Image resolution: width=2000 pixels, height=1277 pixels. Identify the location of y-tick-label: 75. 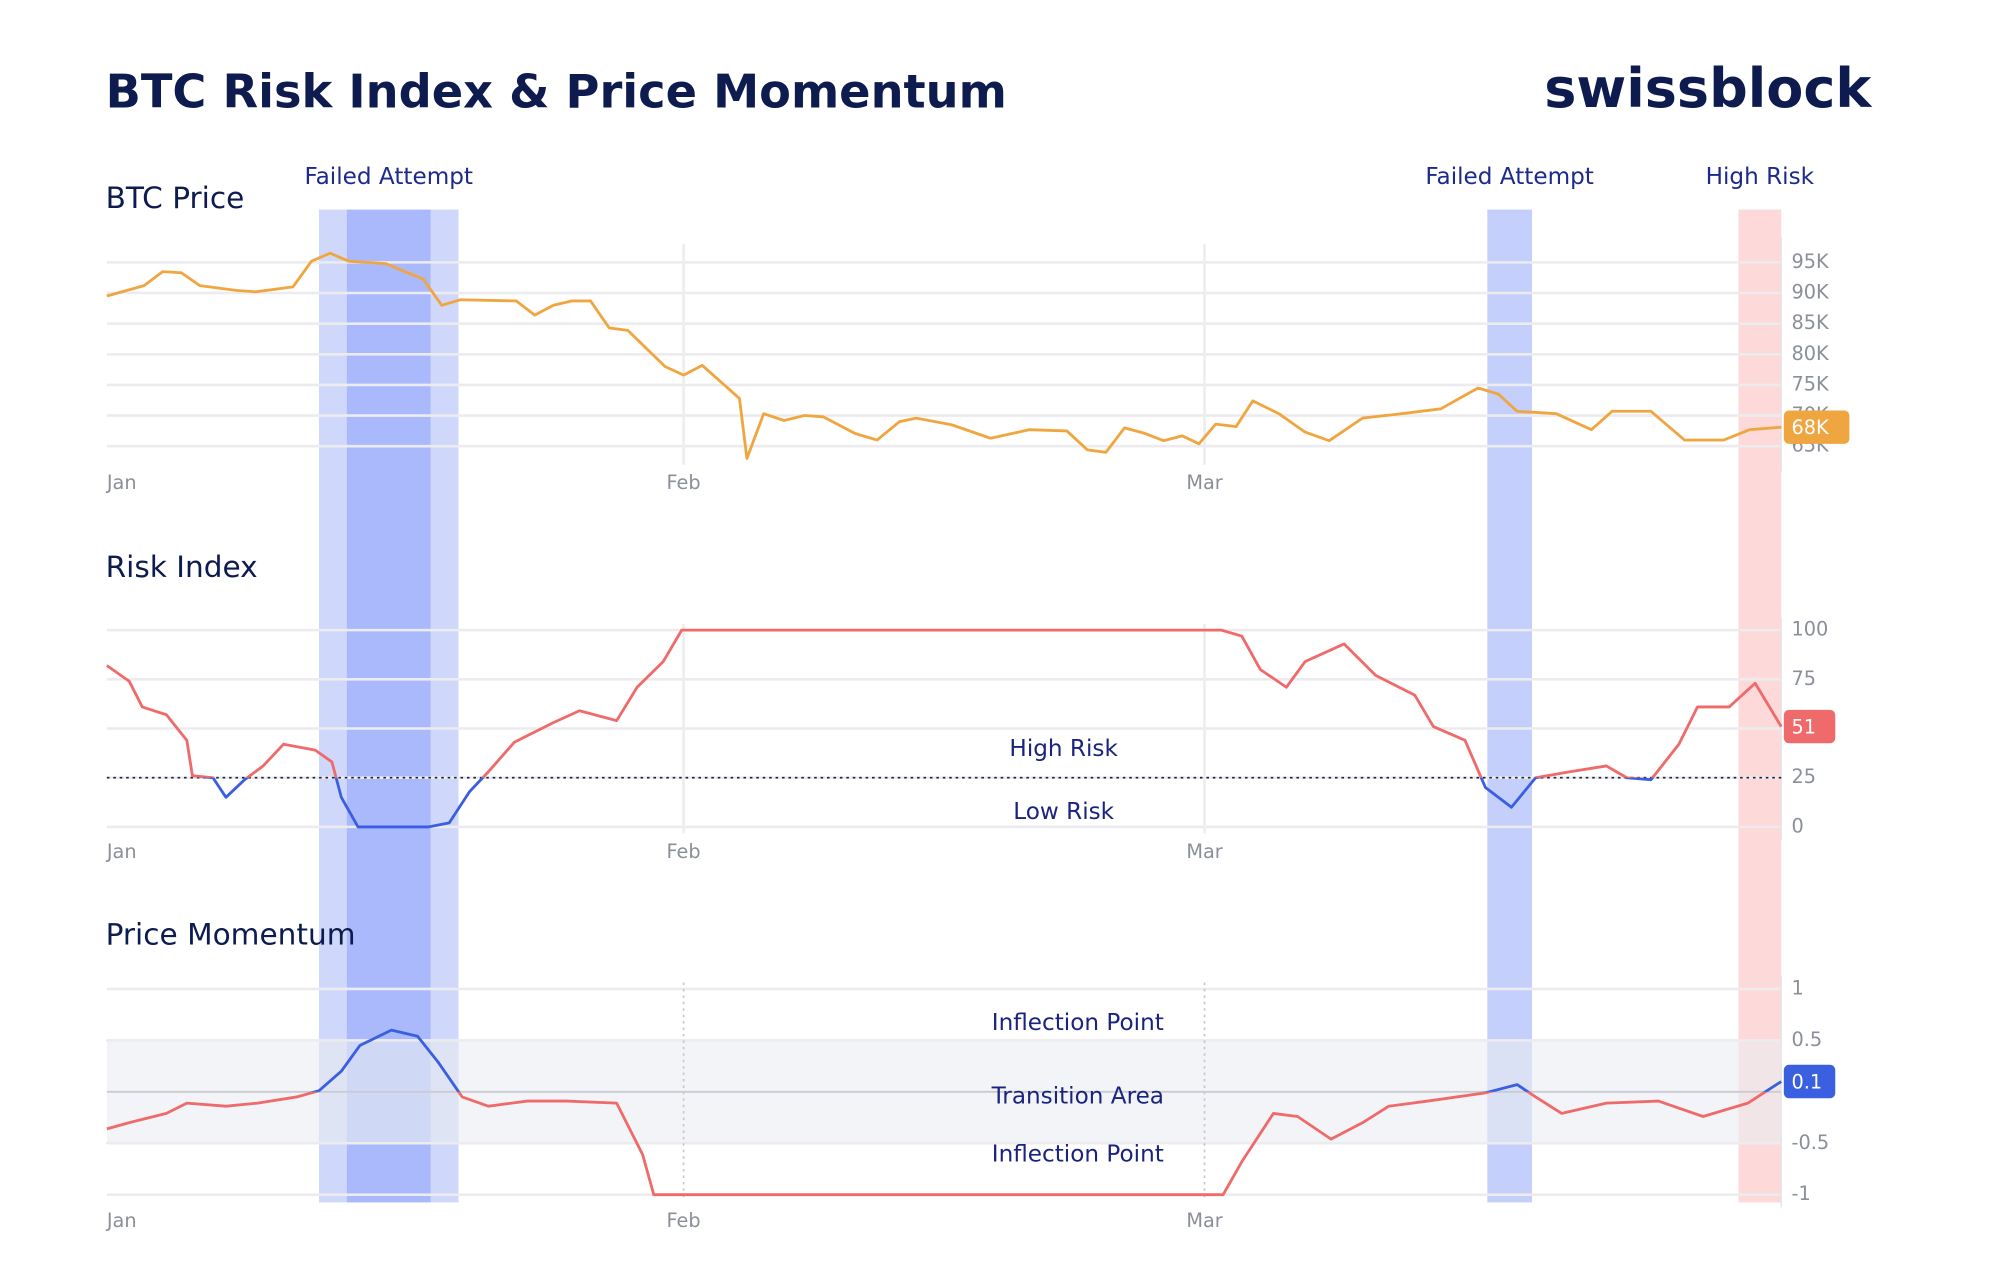
(1804, 678).